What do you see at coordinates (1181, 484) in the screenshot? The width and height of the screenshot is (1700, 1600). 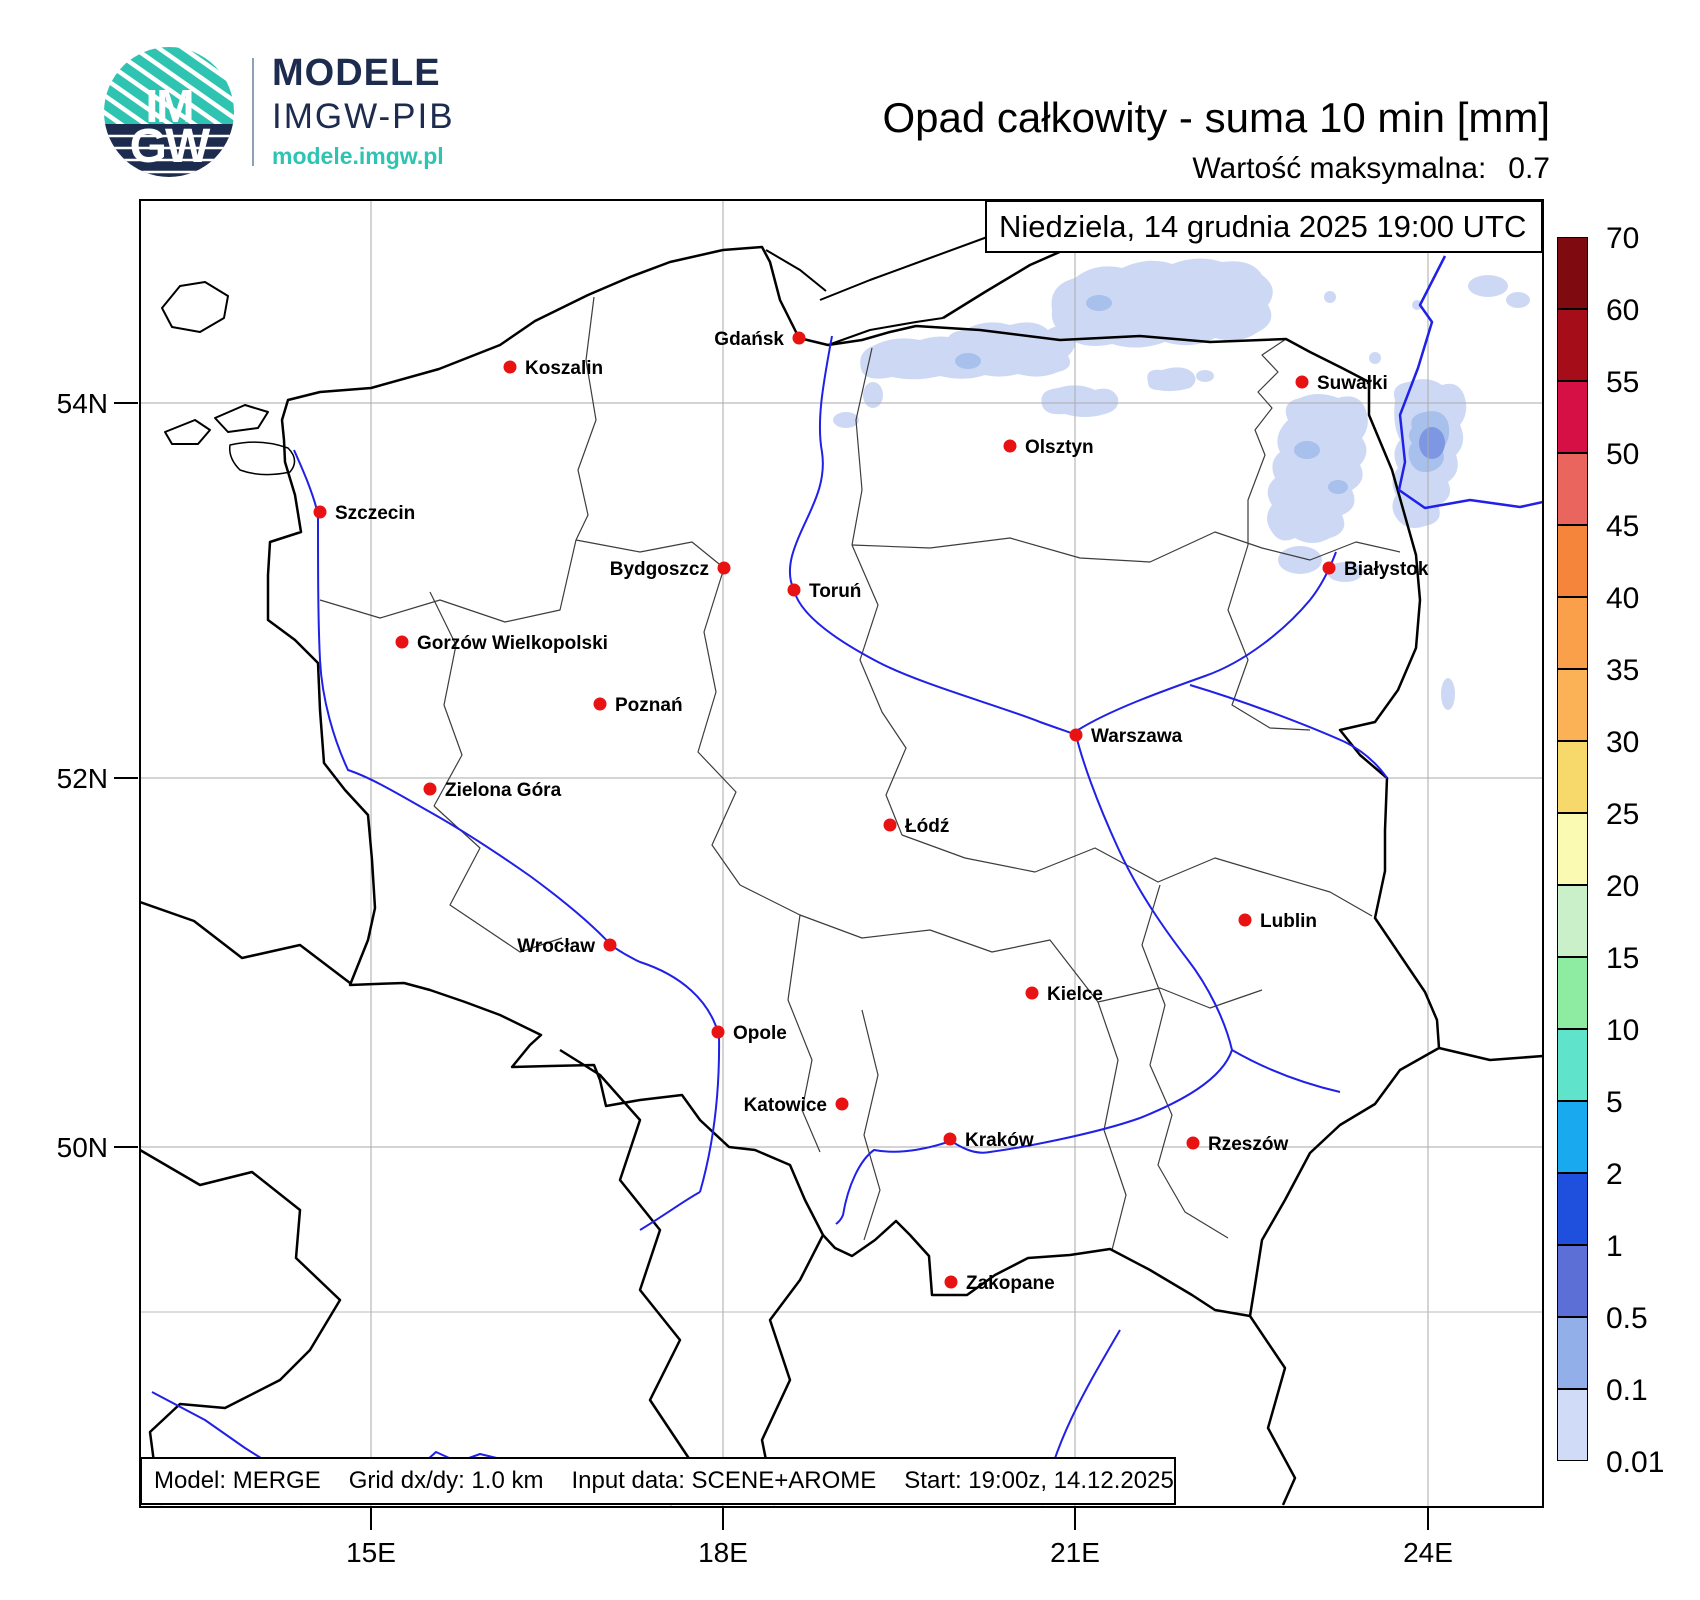 I see `precipitation-areas` at bounding box center [1181, 484].